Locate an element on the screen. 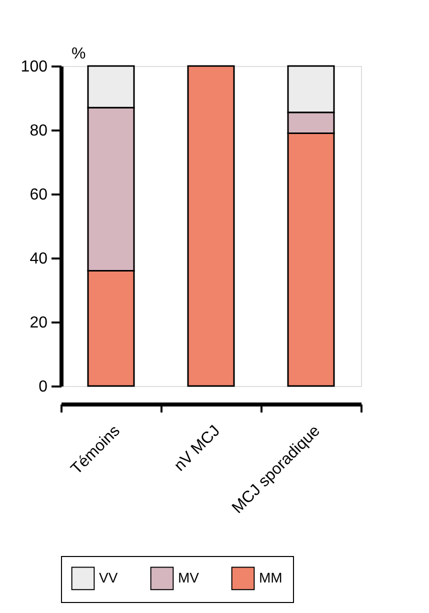 This screenshot has width=429, height=613. legend-label: VV is located at coordinates (108, 577).